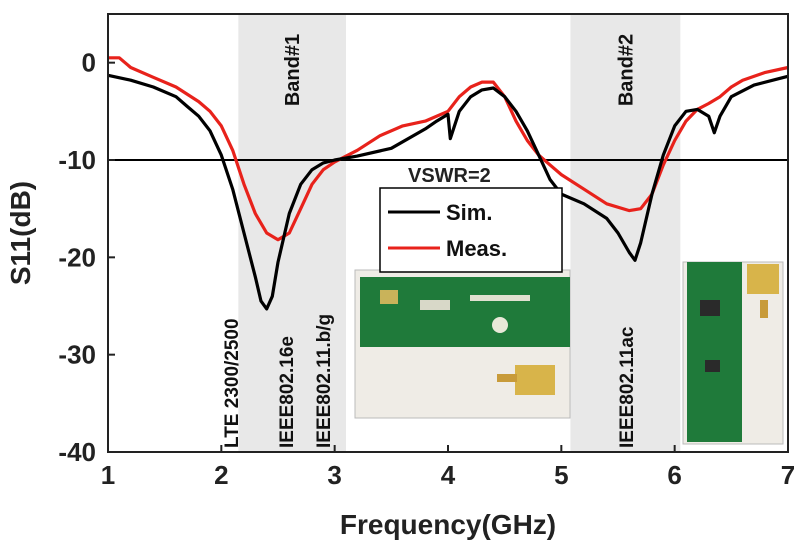  What do you see at coordinates (334, 475) in the screenshot?
I see `x-tick-label: 3` at bounding box center [334, 475].